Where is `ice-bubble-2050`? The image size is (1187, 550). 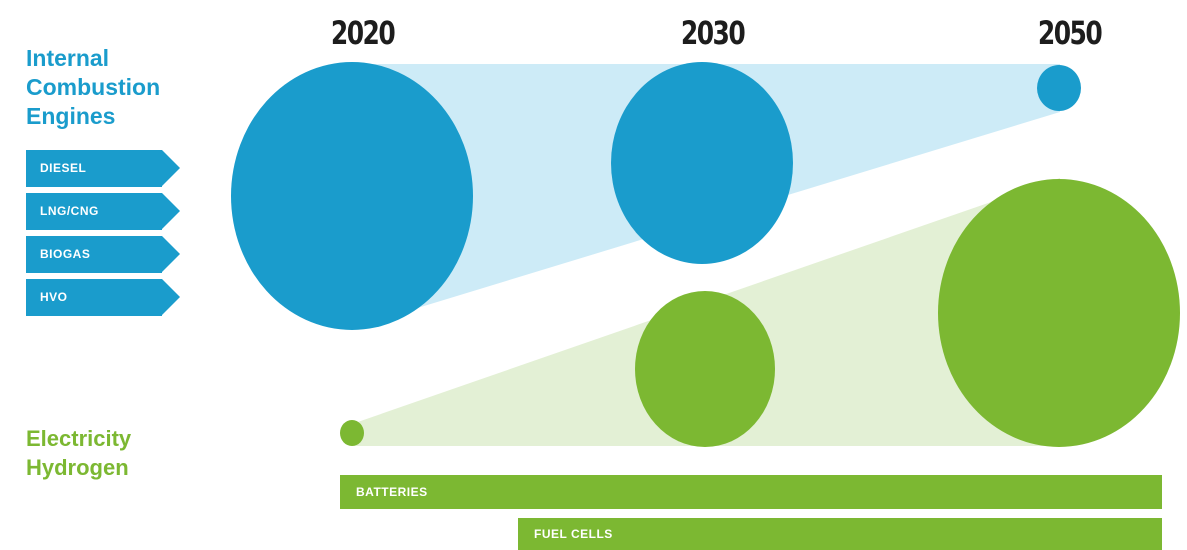
ice-bubble-2050 is located at coordinates (1059, 88).